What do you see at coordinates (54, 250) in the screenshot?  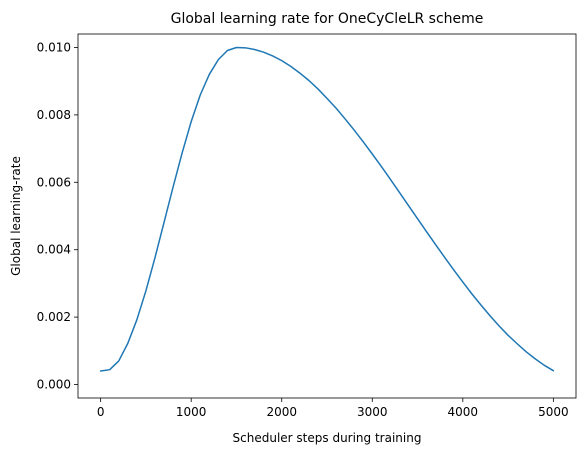 I see `y-tick-label: 0.004` at bounding box center [54, 250].